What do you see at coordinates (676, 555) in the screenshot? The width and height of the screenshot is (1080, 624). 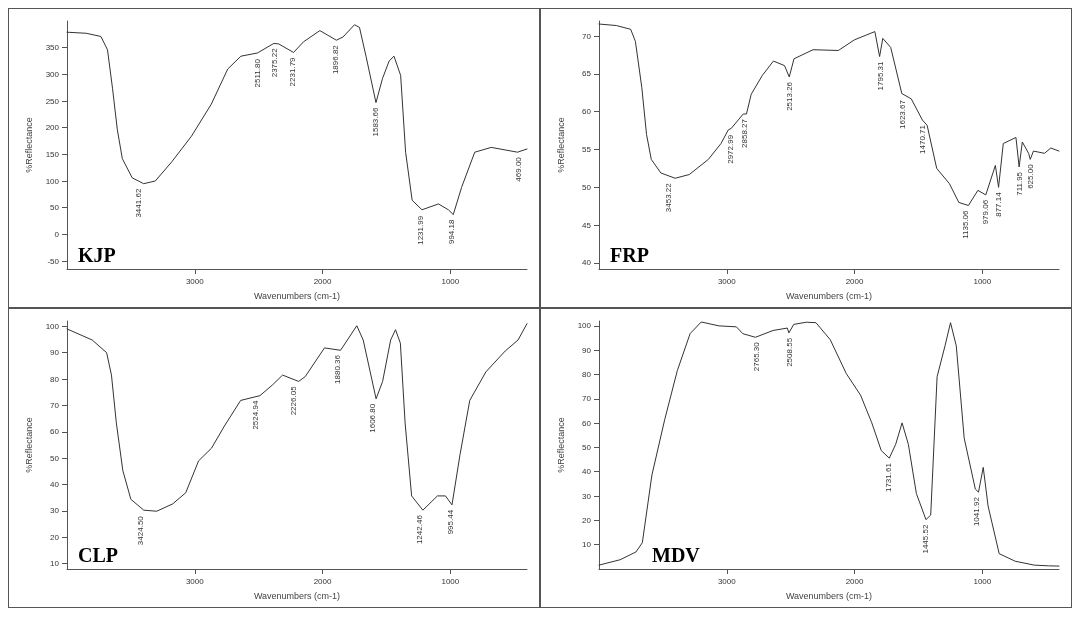 I see `text: MDV` at bounding box center [676, 555].